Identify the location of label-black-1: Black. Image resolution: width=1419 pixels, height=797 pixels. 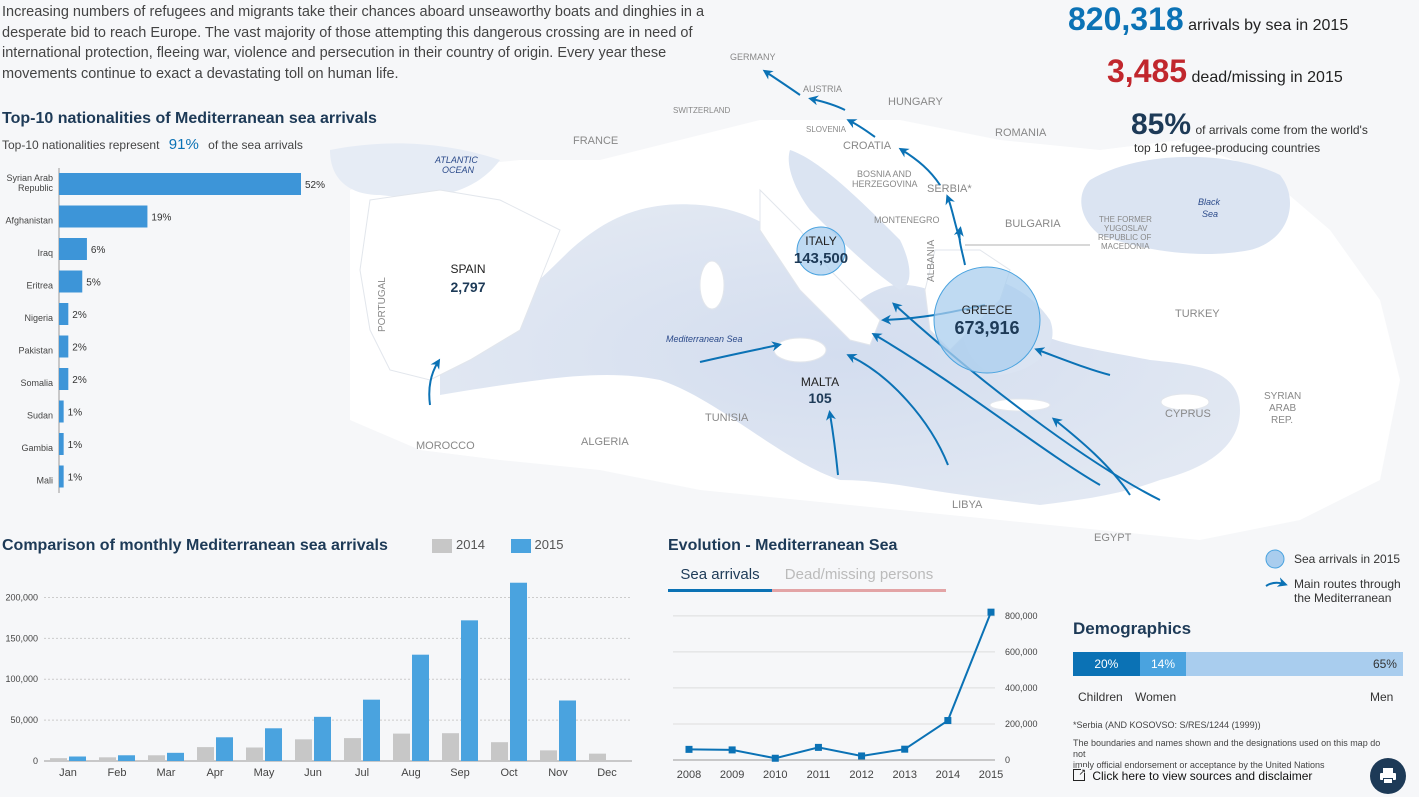
(1209, 202).